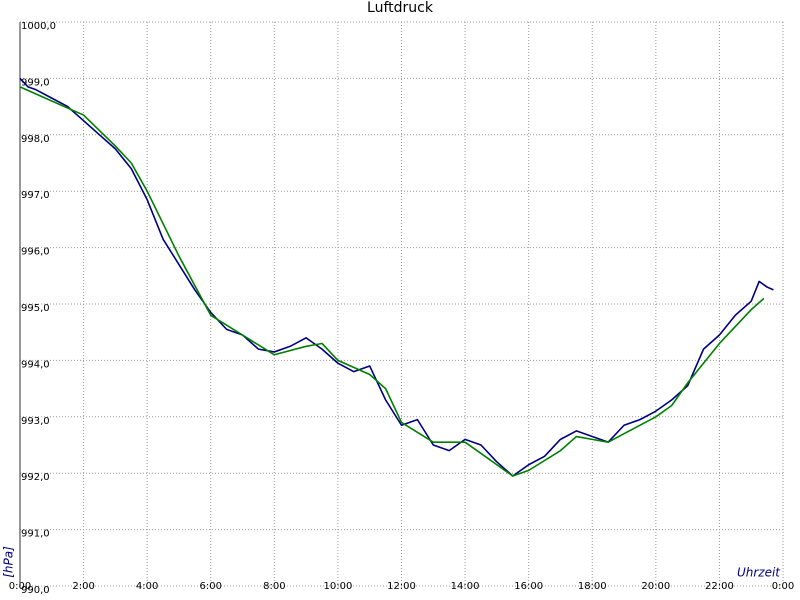  Describe the element at coordinates (592, 586) in the screenshot. I see `x-tick-label: 18:00` at that location.